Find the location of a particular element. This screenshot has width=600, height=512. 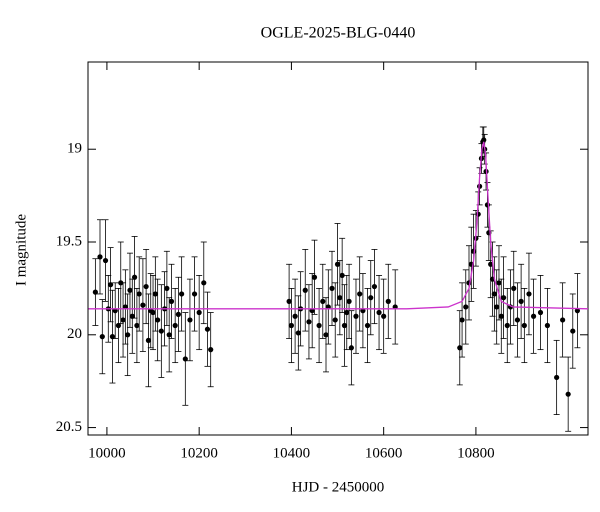

chart-title: OGLE-2025-BLG-0440 is located at coordinates (338, 33).